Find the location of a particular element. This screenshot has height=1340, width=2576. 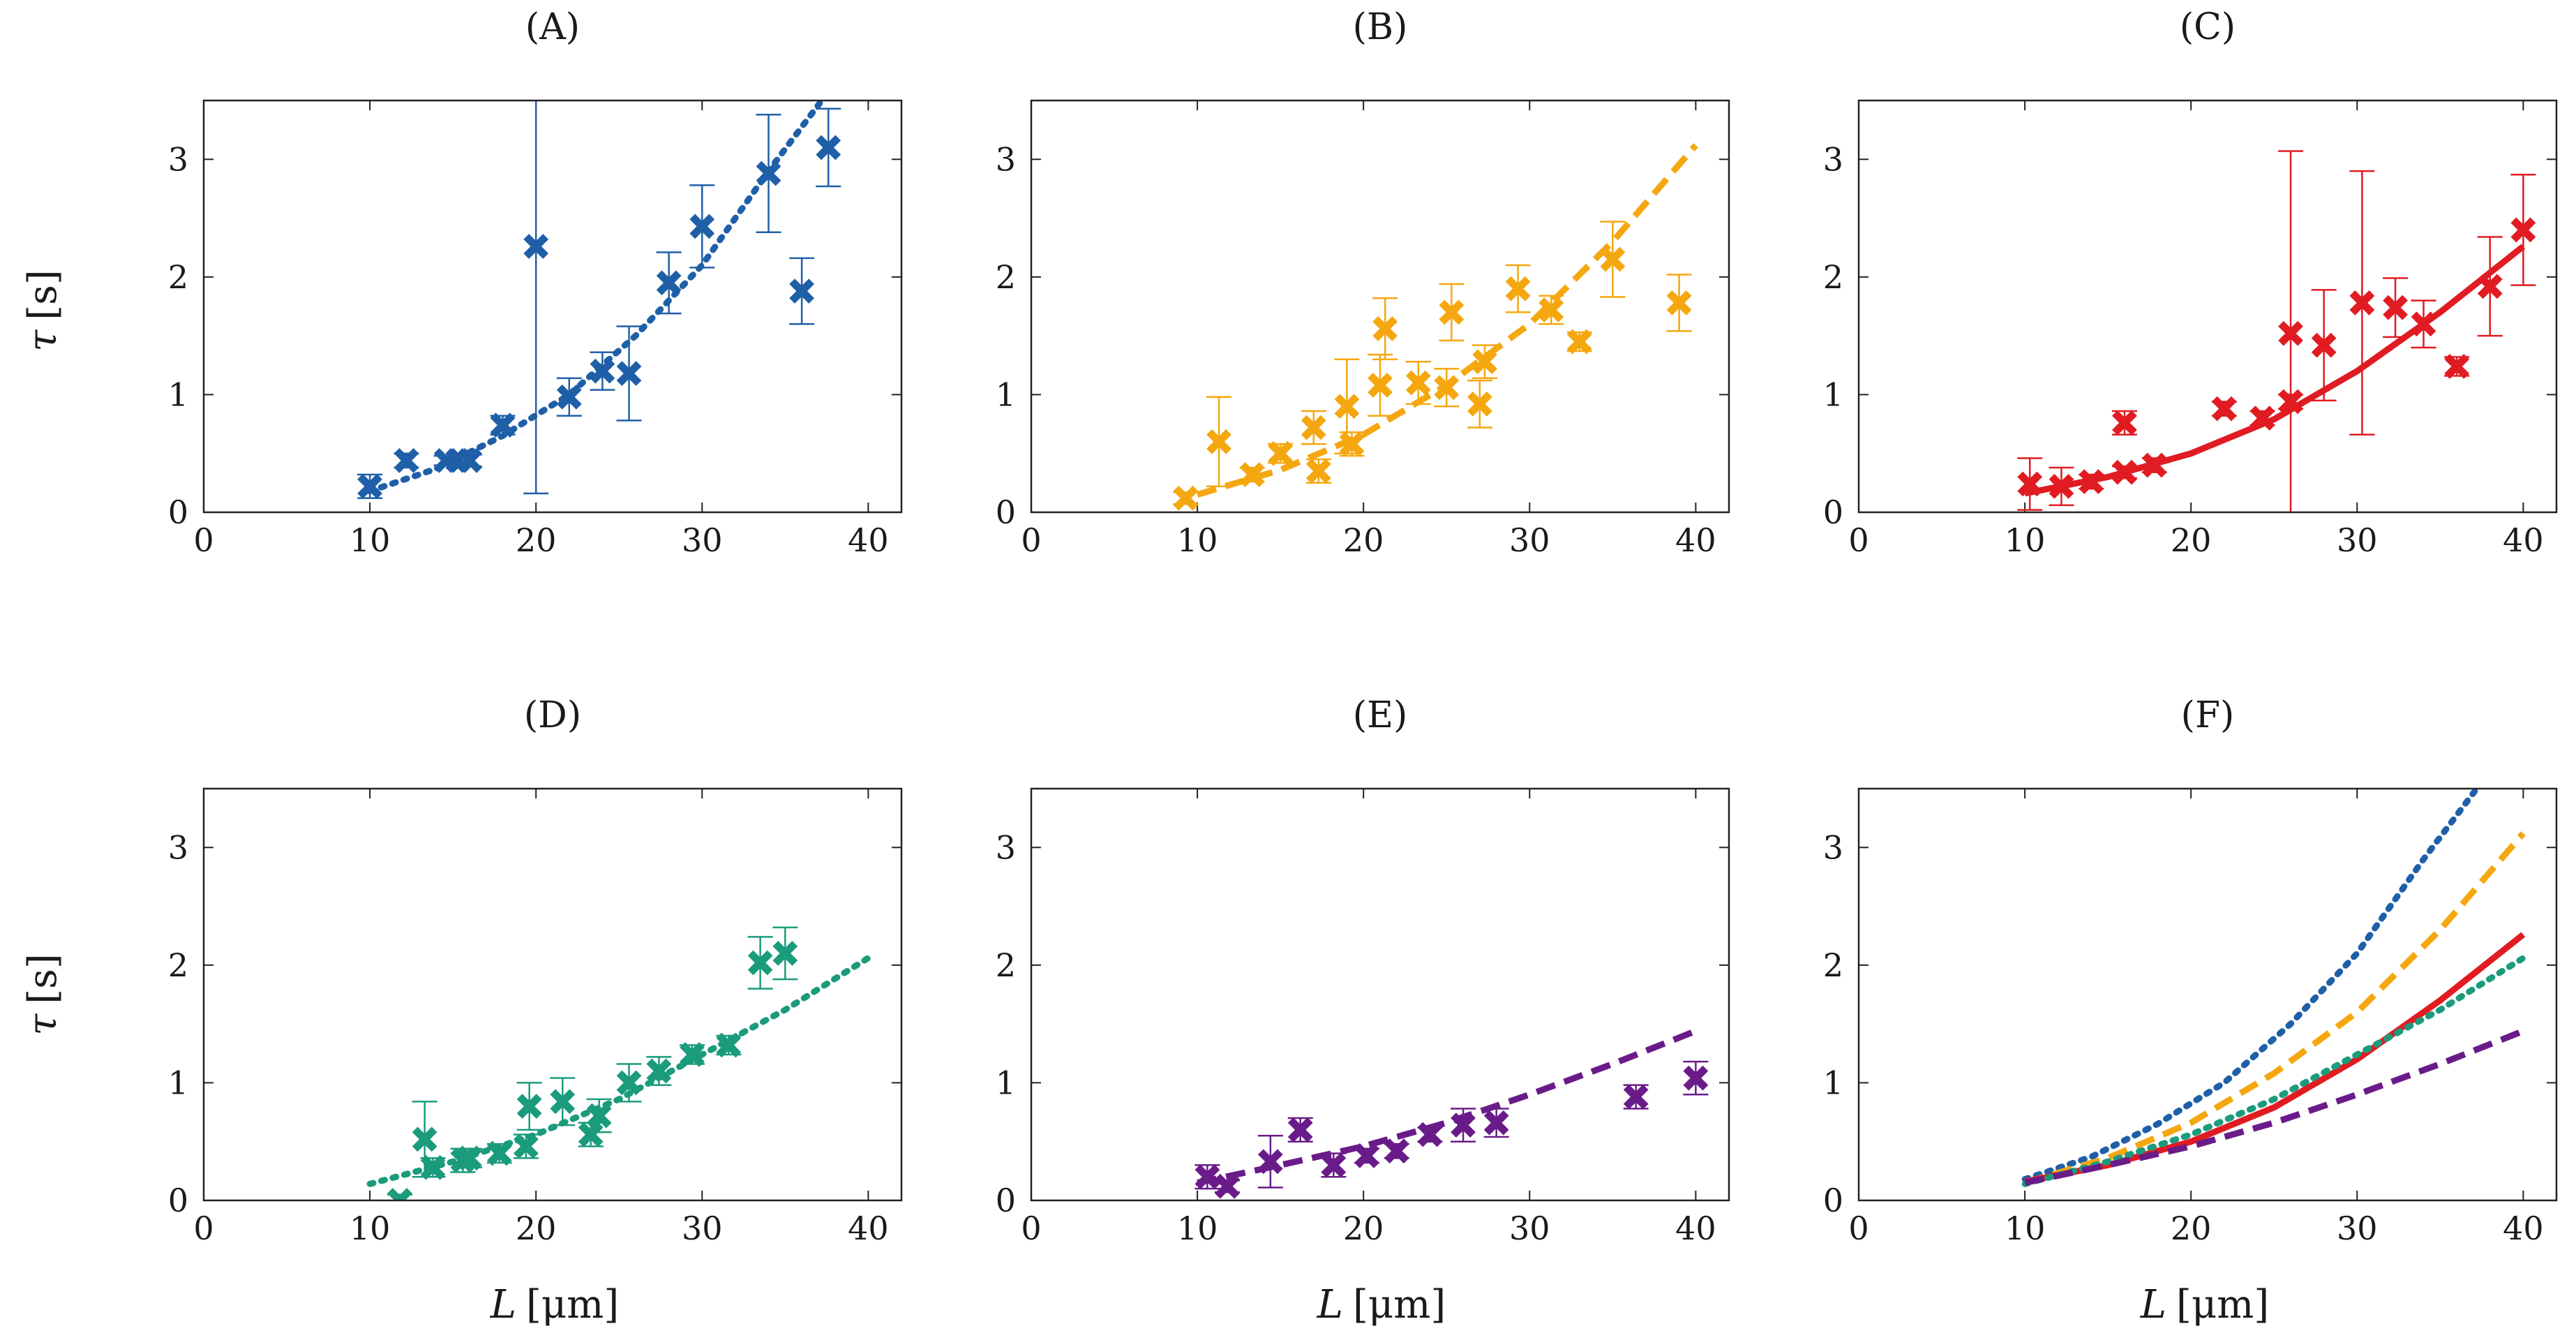

fit-curve-d is located at coordinates (2273, 1071).